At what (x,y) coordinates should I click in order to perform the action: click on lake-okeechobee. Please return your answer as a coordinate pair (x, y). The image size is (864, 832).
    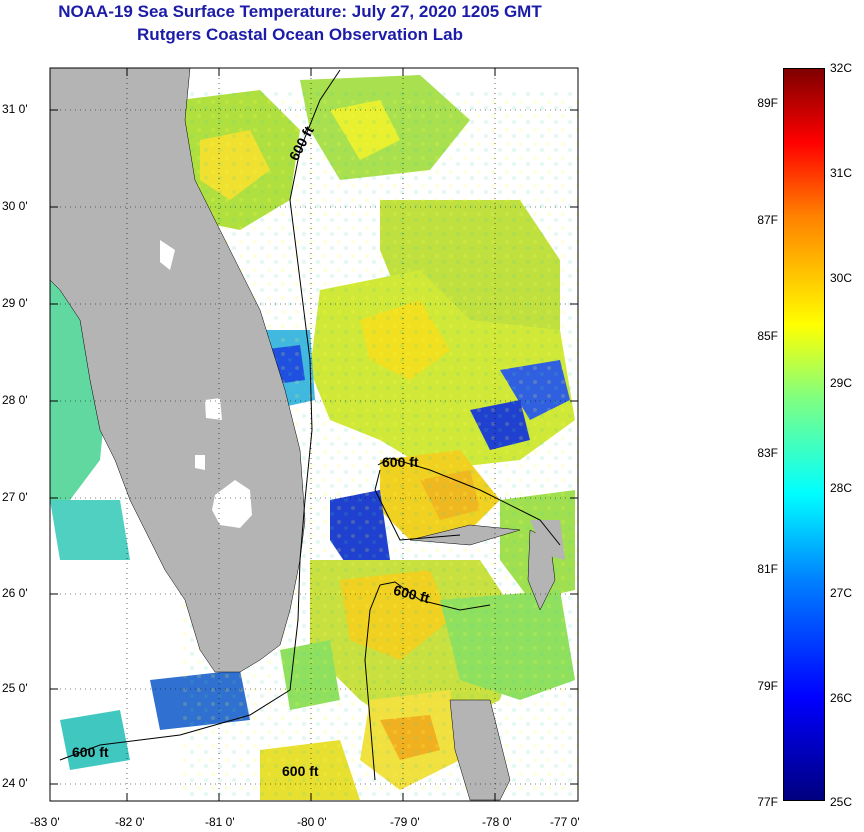
    Looking at the image, I should click on (232, 504).